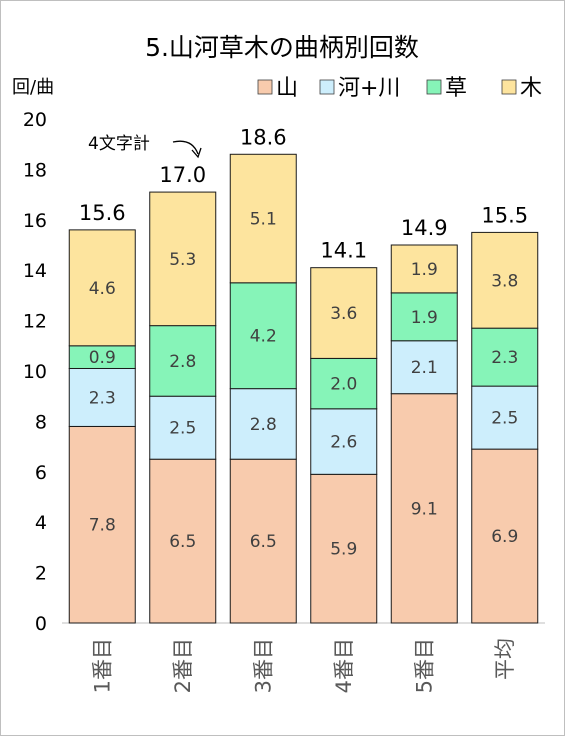 Image resolution: width=565 pixels, height=736 pixels. I want to click on y-tick-label: 18, so click(35, 170).